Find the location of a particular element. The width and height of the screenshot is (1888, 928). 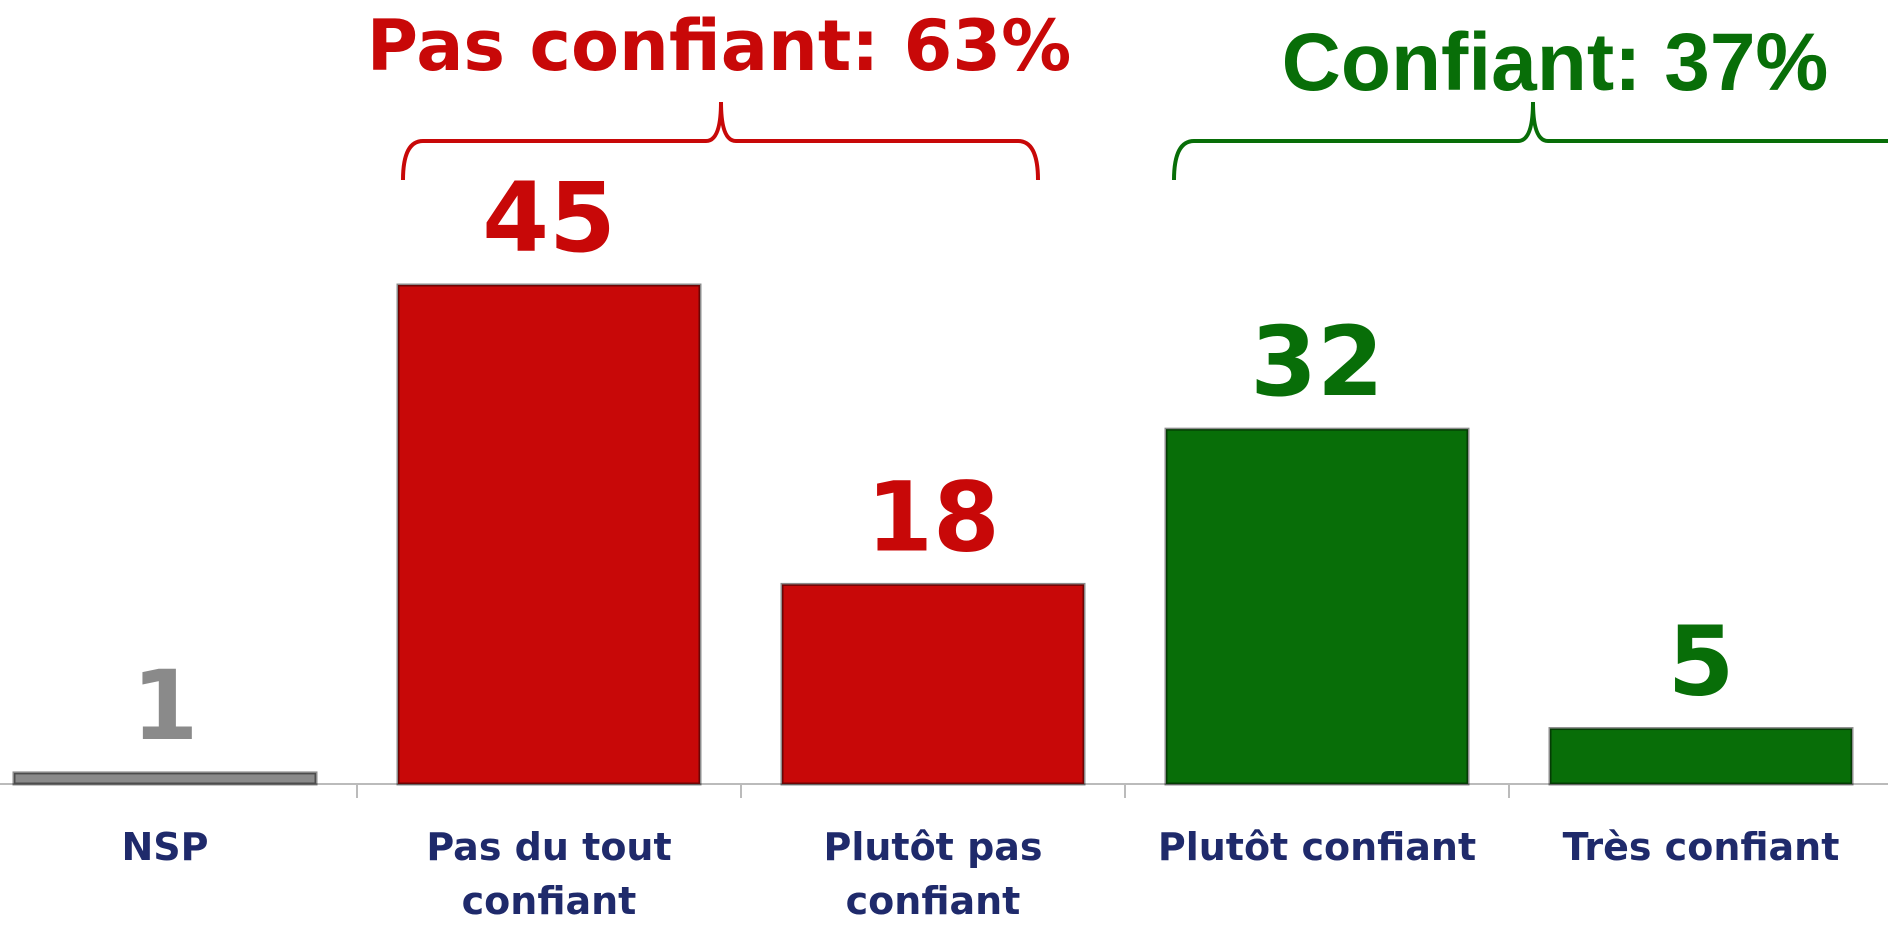

x-tick-label: Très confiant is located at coordinates (1701, 847).